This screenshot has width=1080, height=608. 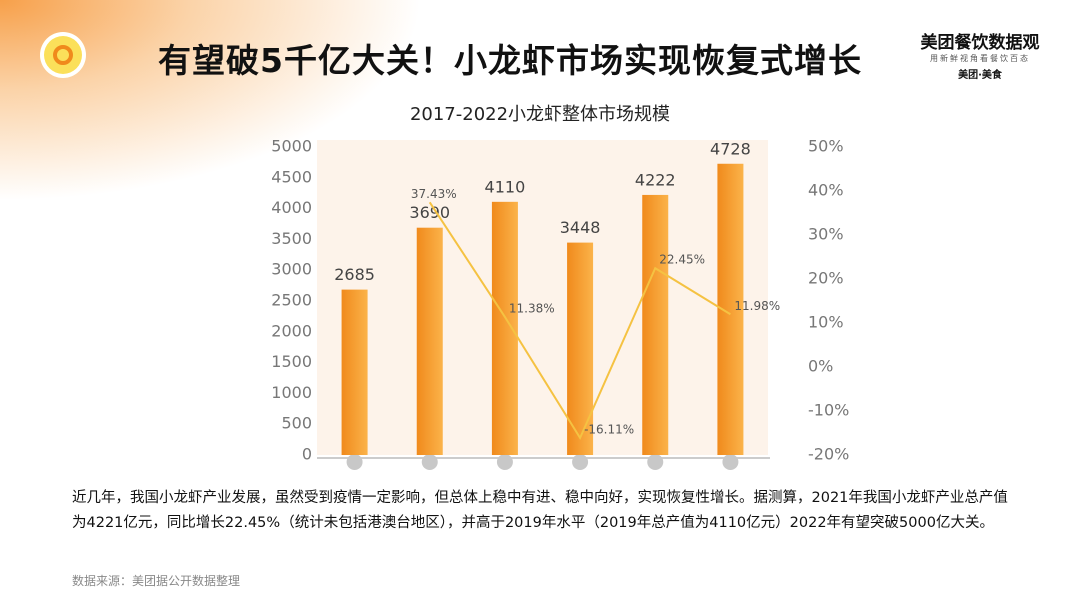 What do you see at coordinates (291, 330) in the screenshot?
I see `y-tick-label: 2000` at bounding box center [291, 330].